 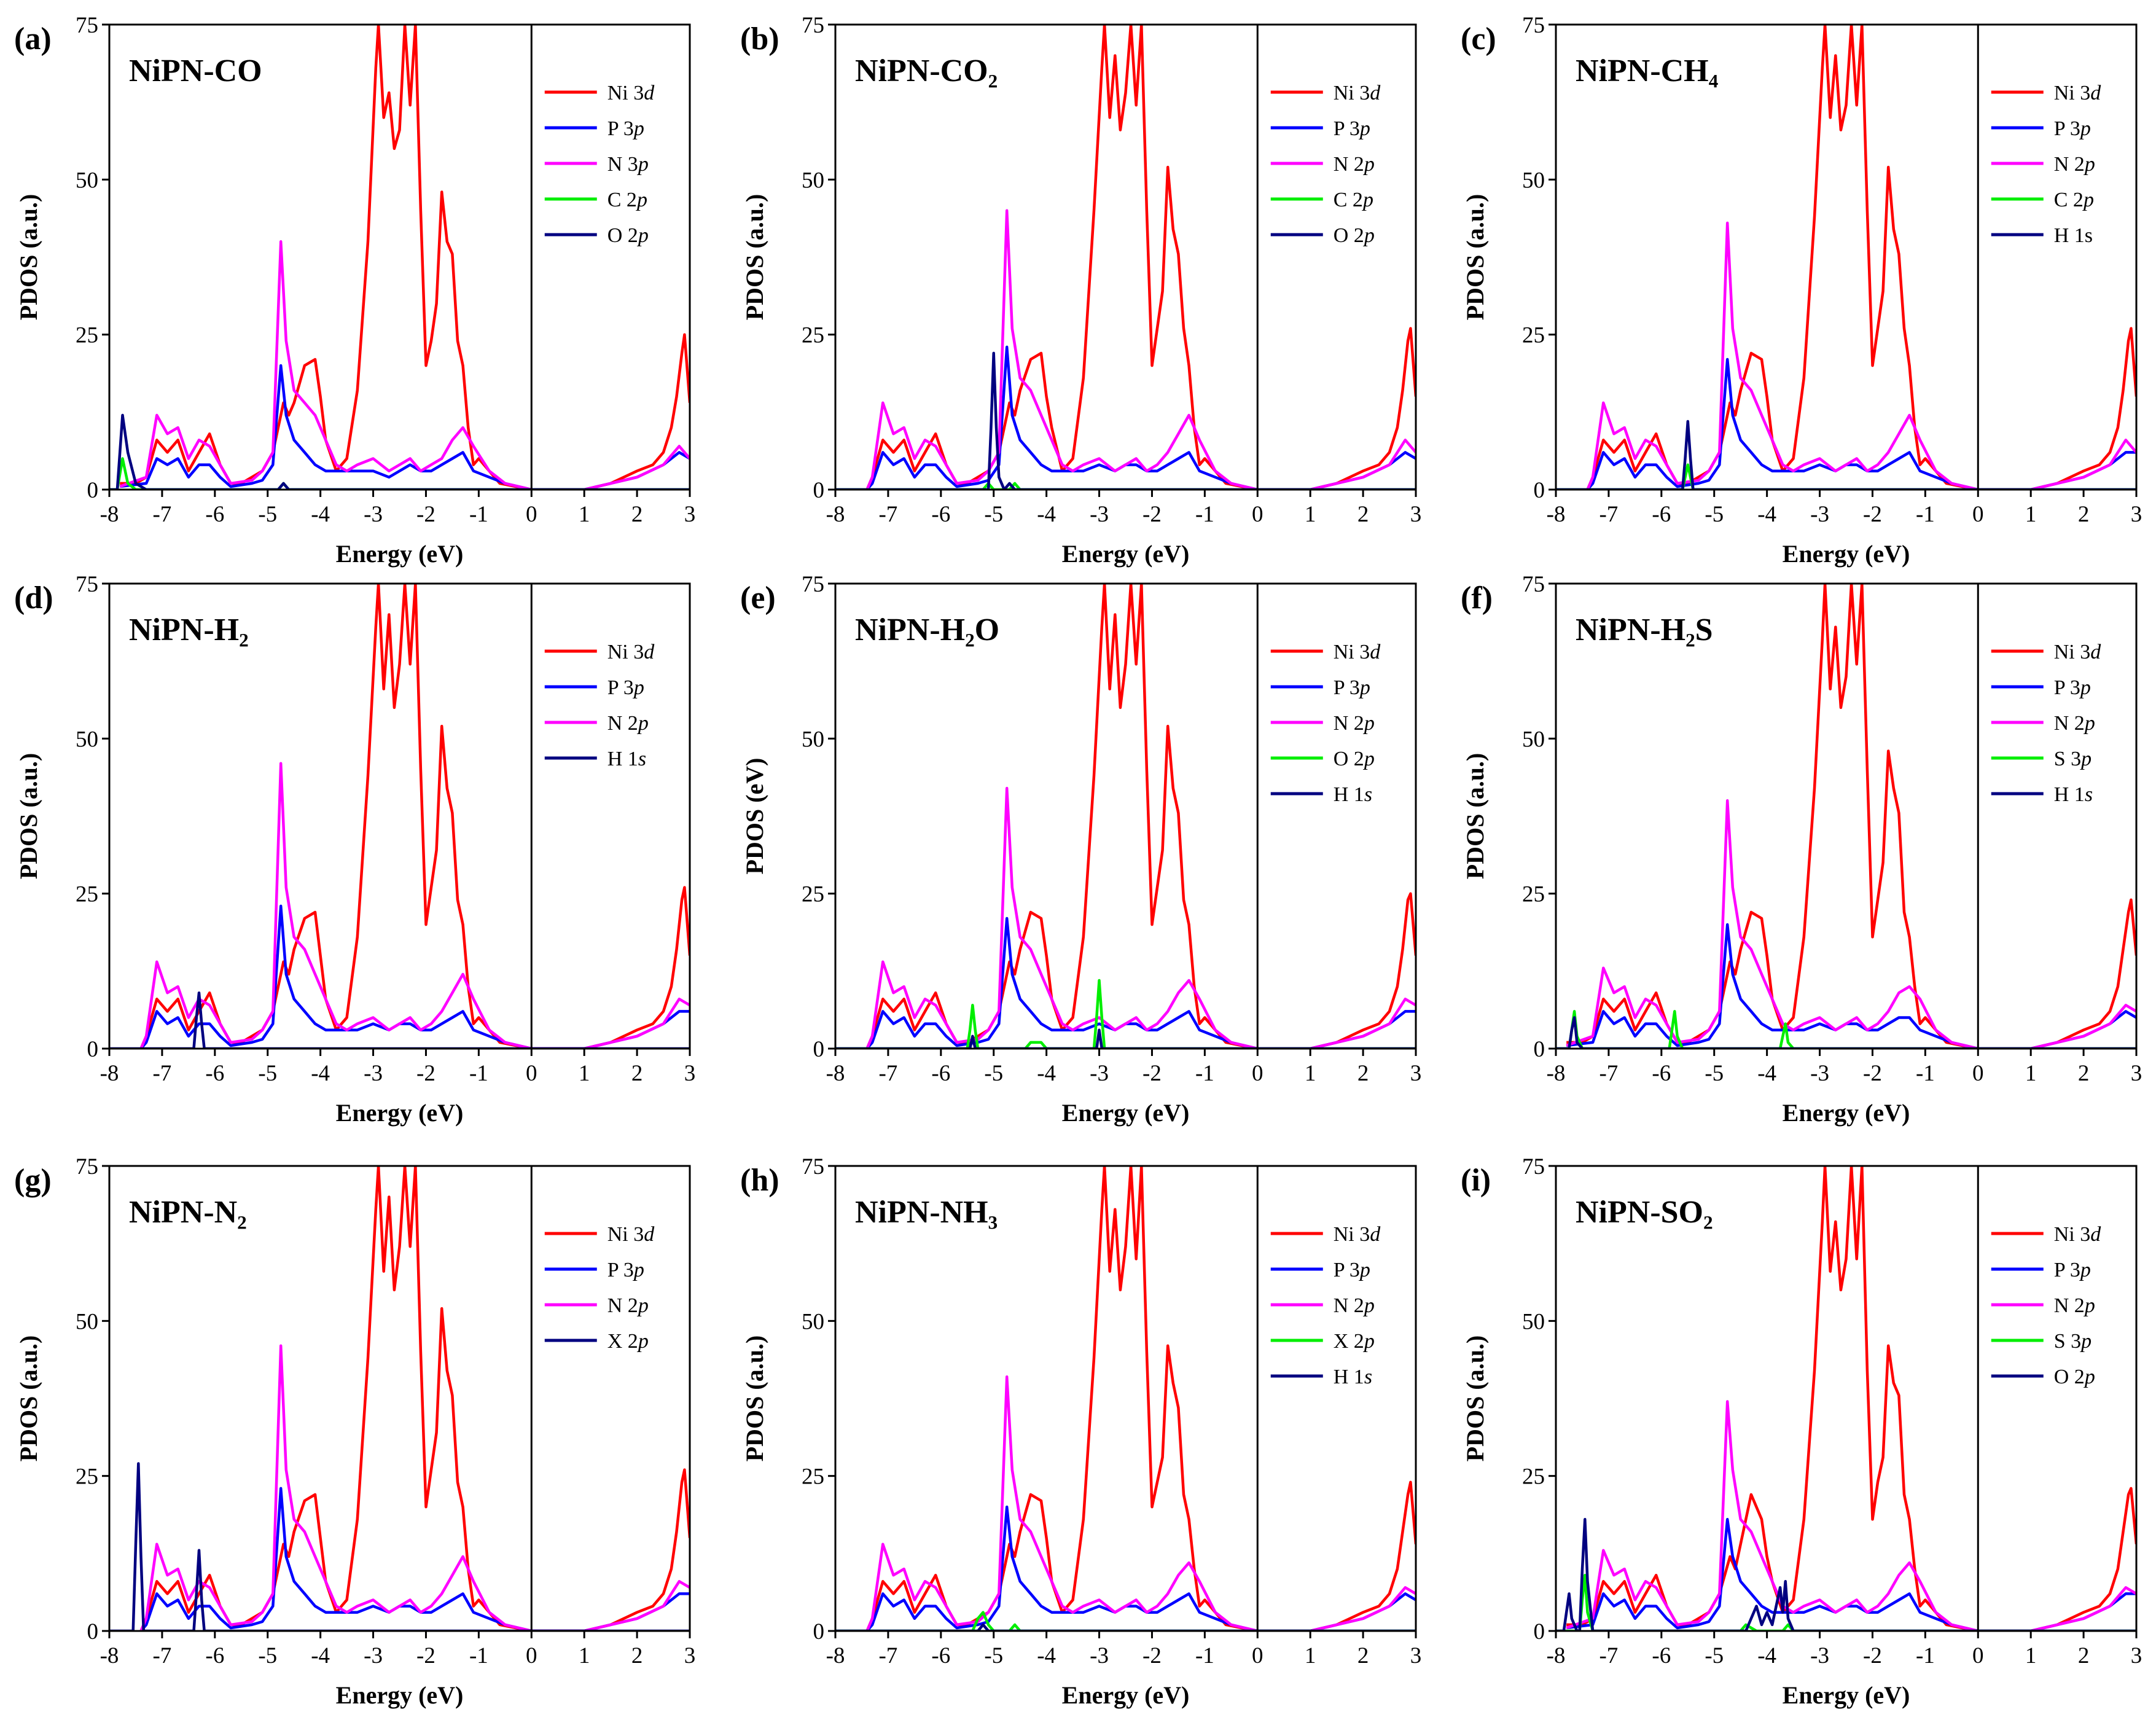 I want to click on series-line-o-2p, so click(x=1846, y=1574).